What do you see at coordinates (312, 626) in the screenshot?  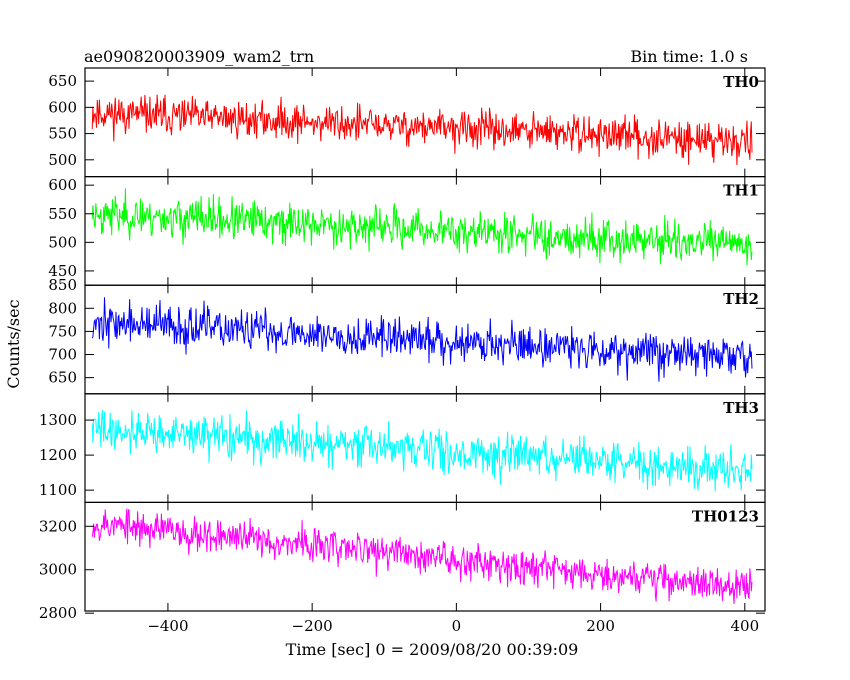 I see `x-tick-label: −200` at bounding box center [312, 626].